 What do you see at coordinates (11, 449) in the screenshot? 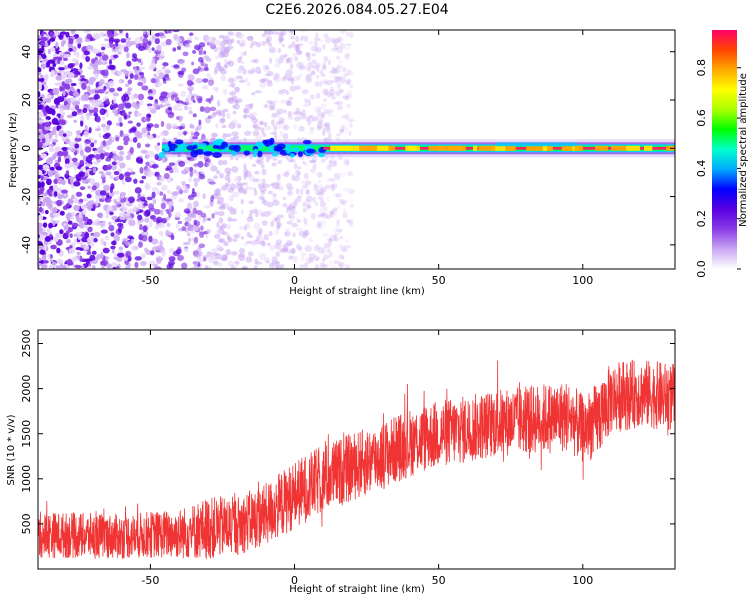
I see `snr-y-label: SNR (10 * v/v)` at bounding box center [11, 449].